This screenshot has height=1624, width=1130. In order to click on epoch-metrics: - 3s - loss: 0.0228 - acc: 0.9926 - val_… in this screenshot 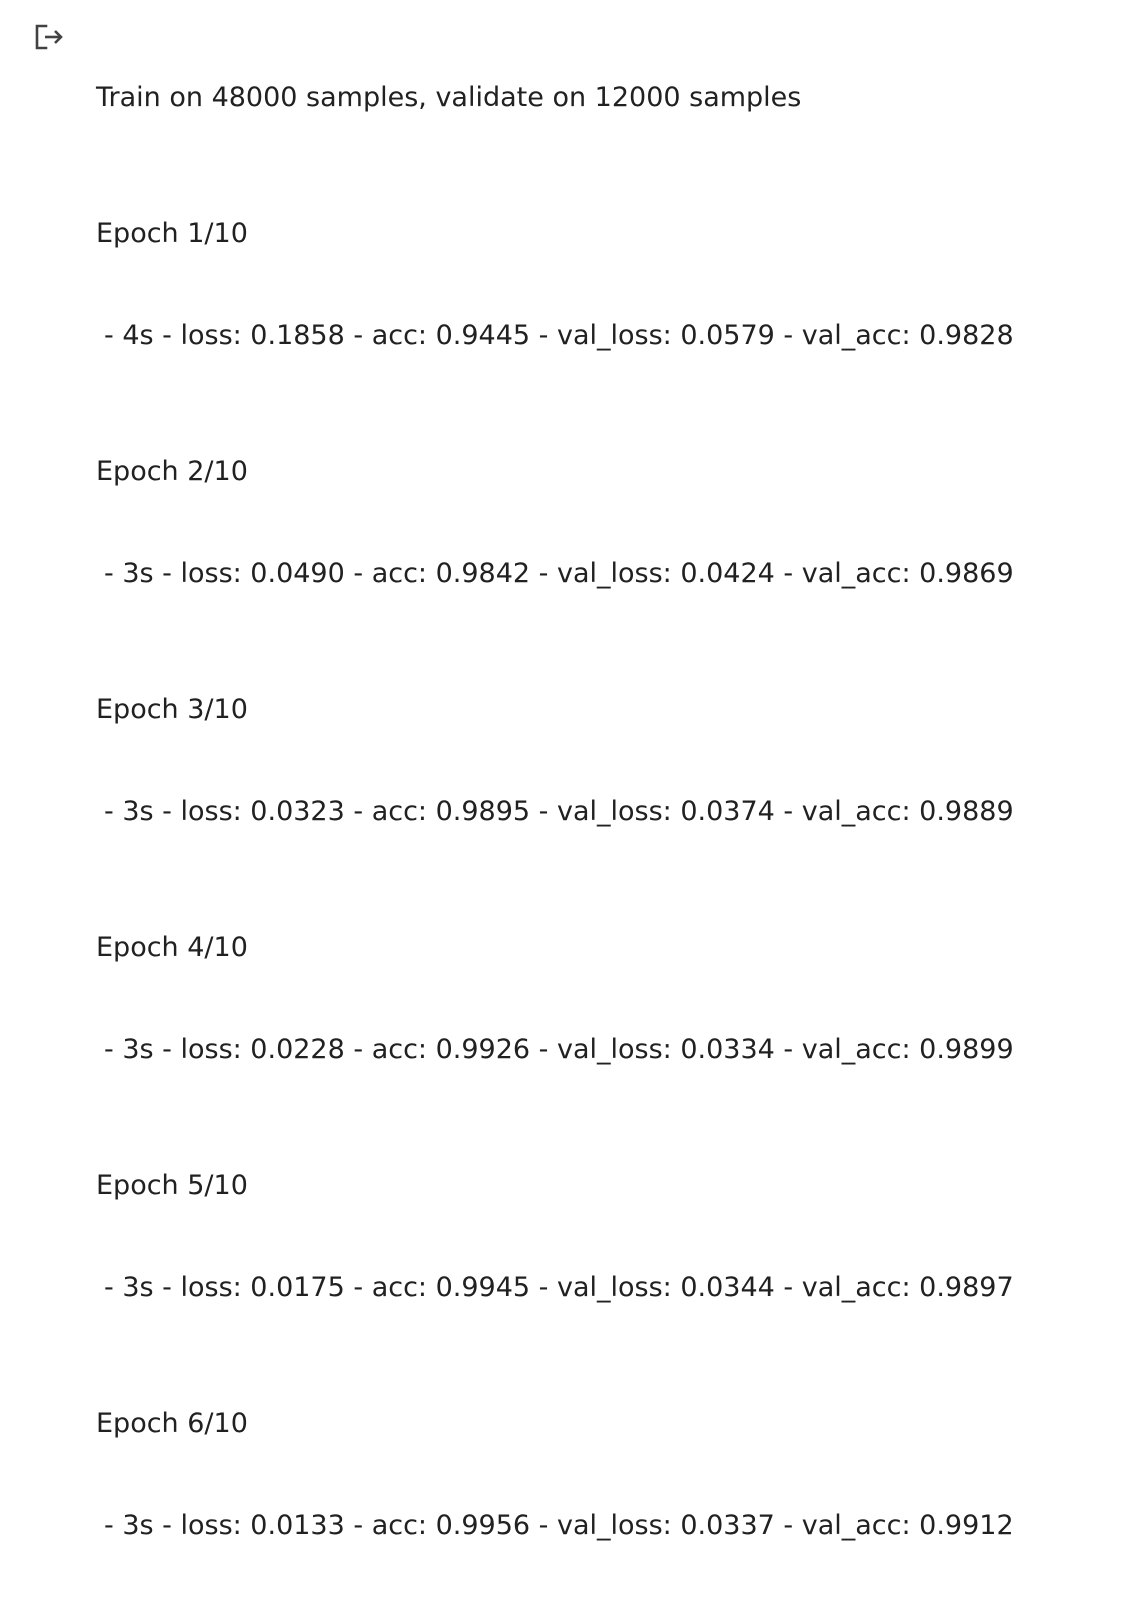, I will do `click(559, 1049)`.